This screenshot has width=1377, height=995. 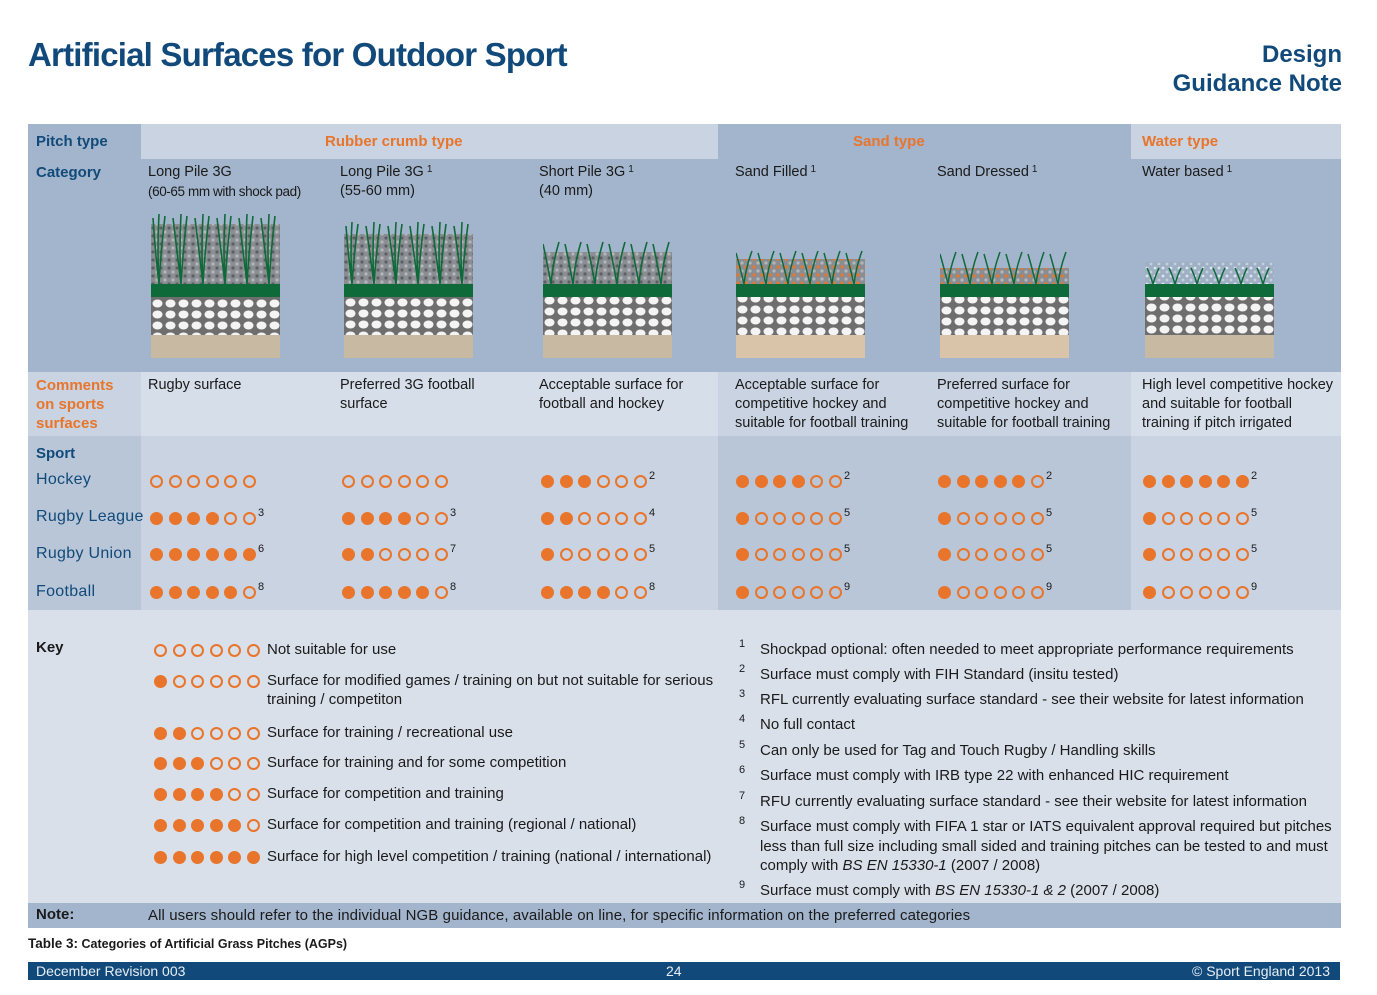 I want to click on category-label: Category, so click(x=69, y=172).